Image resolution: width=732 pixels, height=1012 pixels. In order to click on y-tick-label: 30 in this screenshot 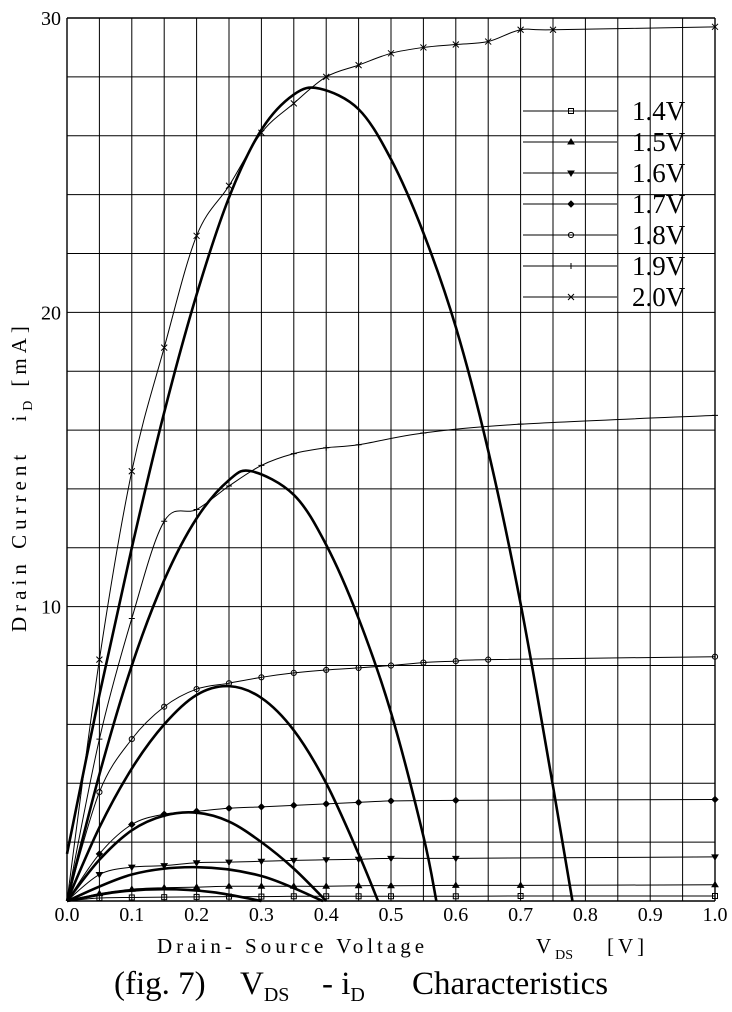, I will do `click(51, 19)`.